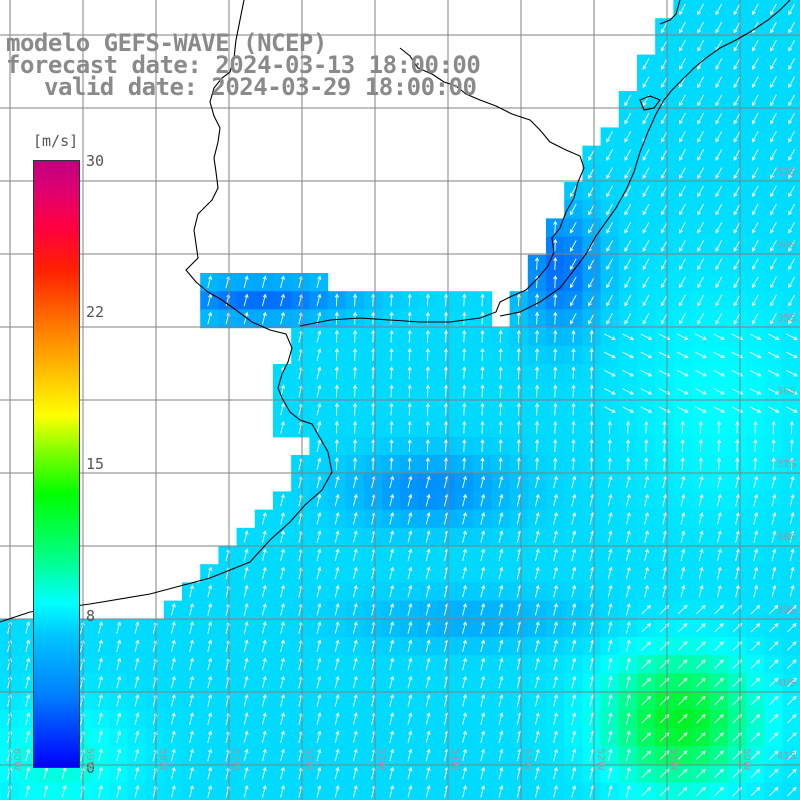 Image resolution: width=800 pixels, height=800 pixels. Describe the element at coordinates (166, 43) in the screenshot. I see `title-line-model: modelo GEFS-WAVE (NCEP)` at that location.